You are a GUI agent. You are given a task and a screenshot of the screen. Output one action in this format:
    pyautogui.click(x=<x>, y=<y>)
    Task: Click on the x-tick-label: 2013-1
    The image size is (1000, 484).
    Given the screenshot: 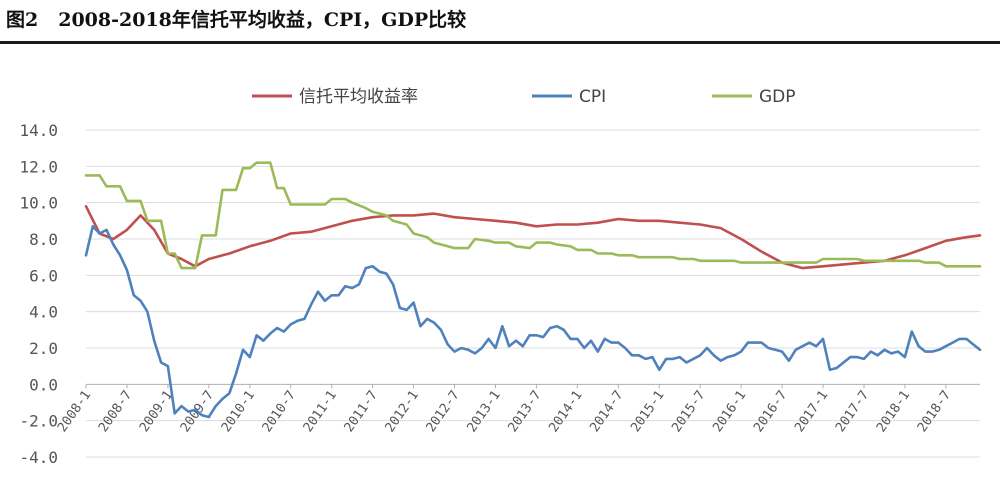 What is the action you would take?
    pyautogui.click(x=484, y=411)
    